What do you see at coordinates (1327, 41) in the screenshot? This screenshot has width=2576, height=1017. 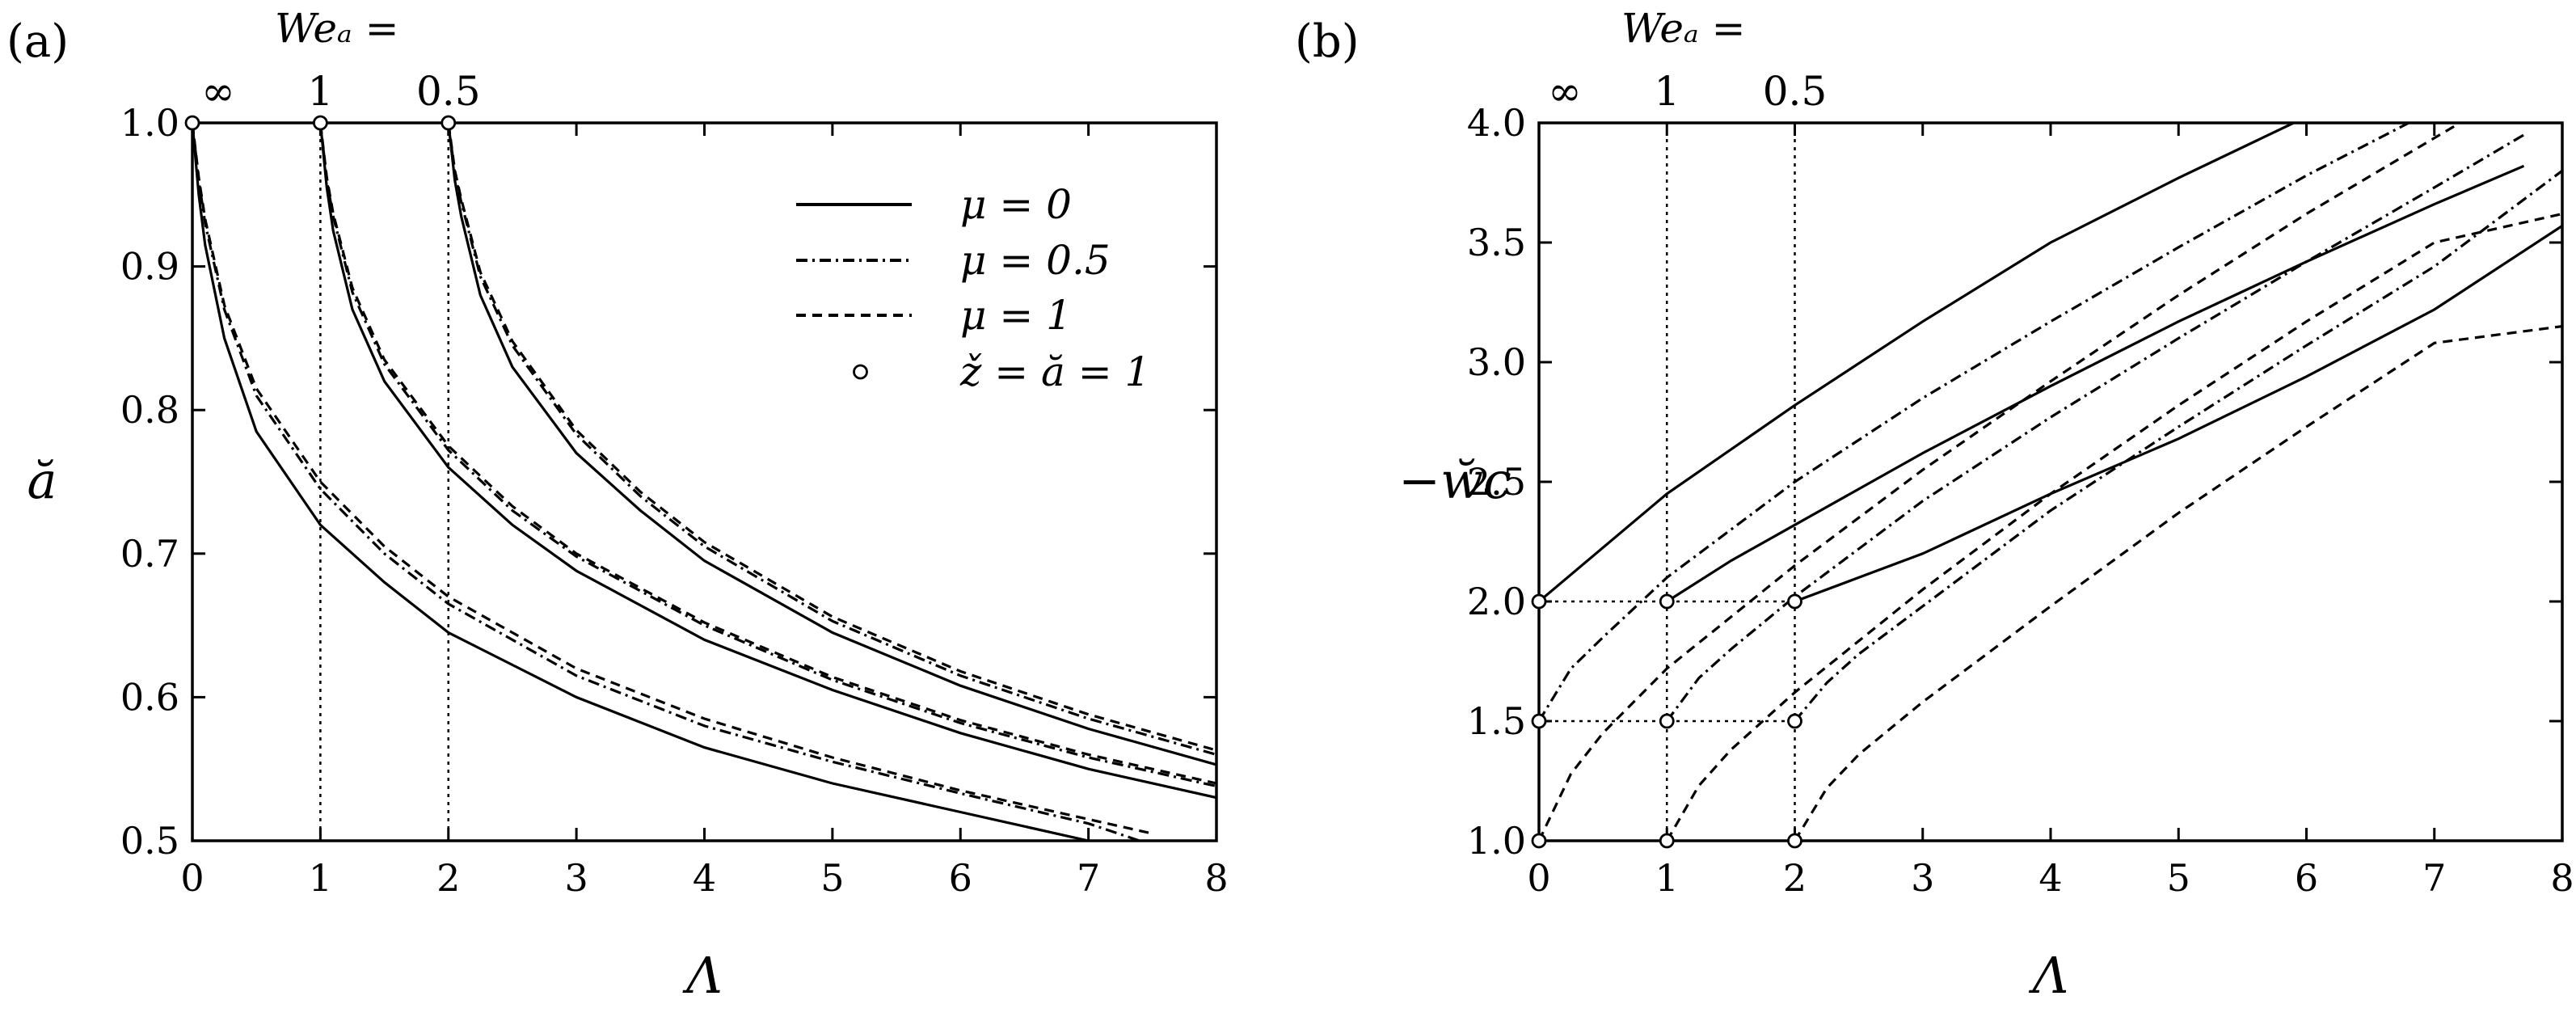 I see `panel-label: (b)` at bounding box center [1327, 41].